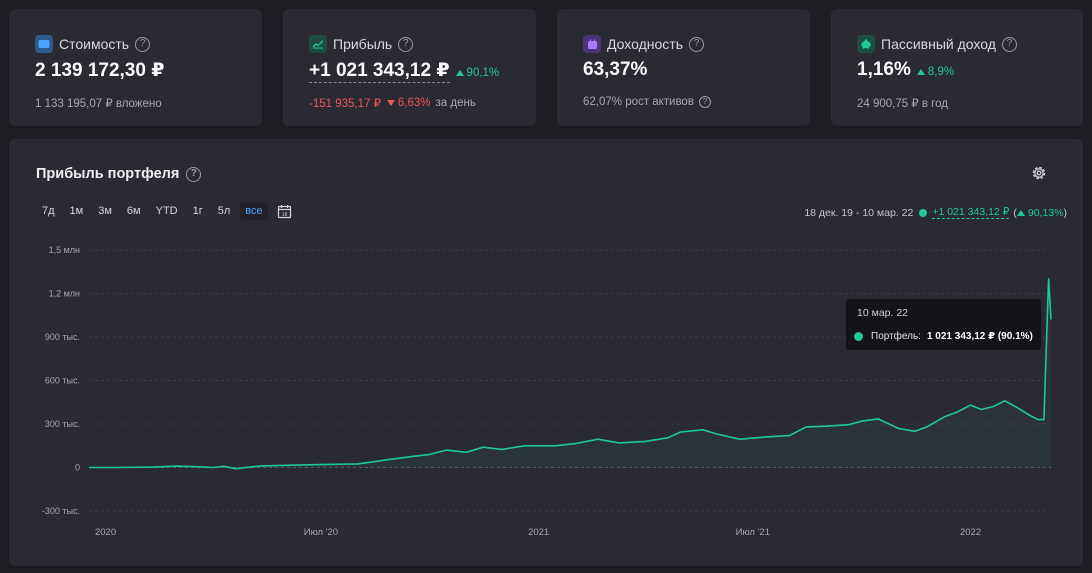 This screenshot has width=1092, height=573. What do you see at coordinates (321, 532) in the screenshot?
I see `x-tick-label: Июл '20` at bounding box center [321, 532].